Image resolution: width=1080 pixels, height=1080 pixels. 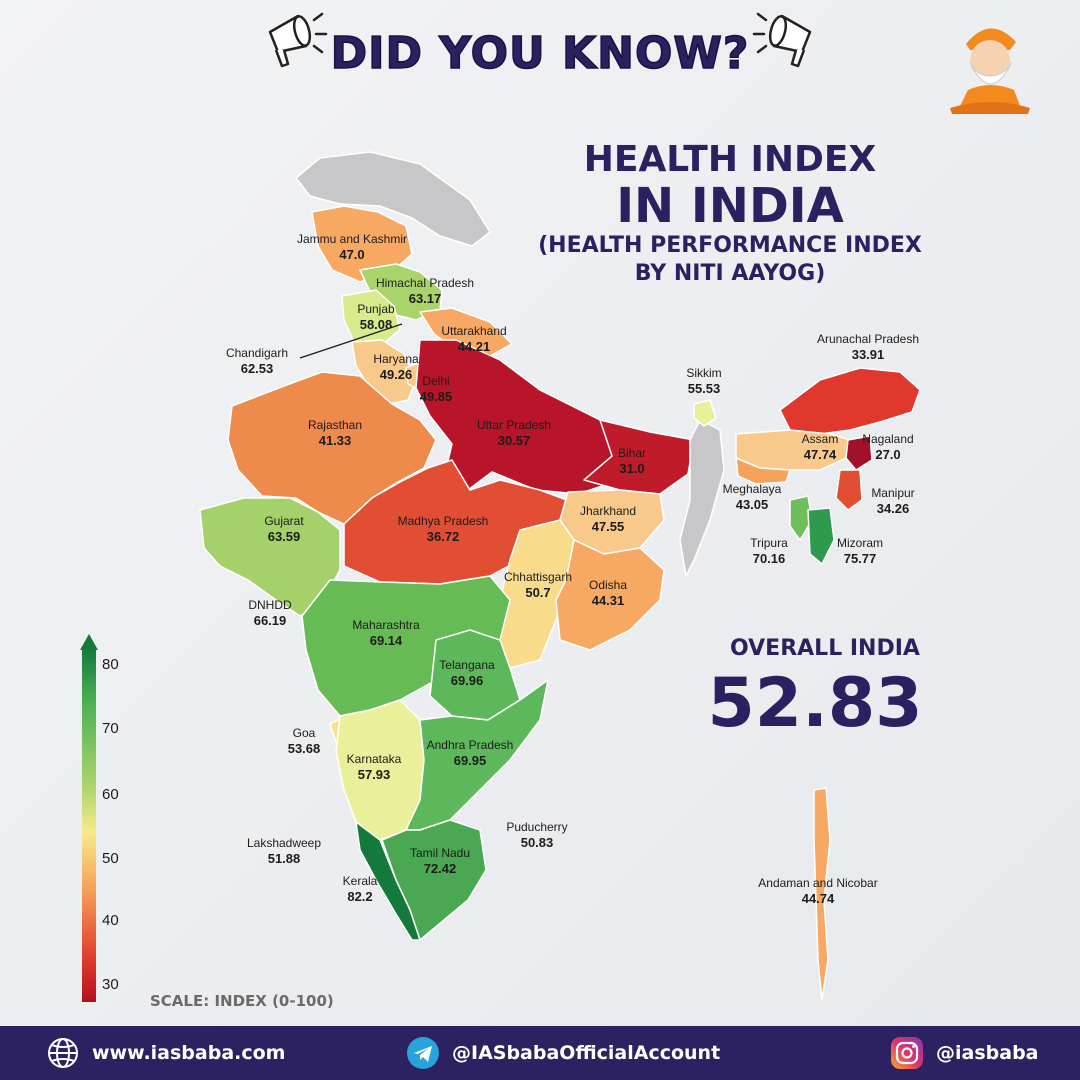 I want to click on state-meghalaya, so click(x=763, y=471).